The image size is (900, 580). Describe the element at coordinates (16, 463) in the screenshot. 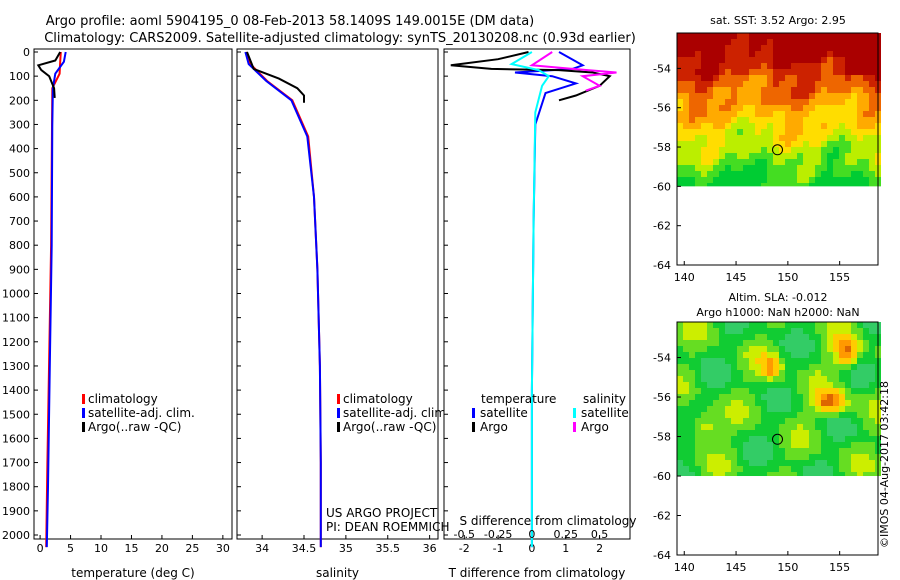

I see `temp-ytick-label: 1700` at that location.